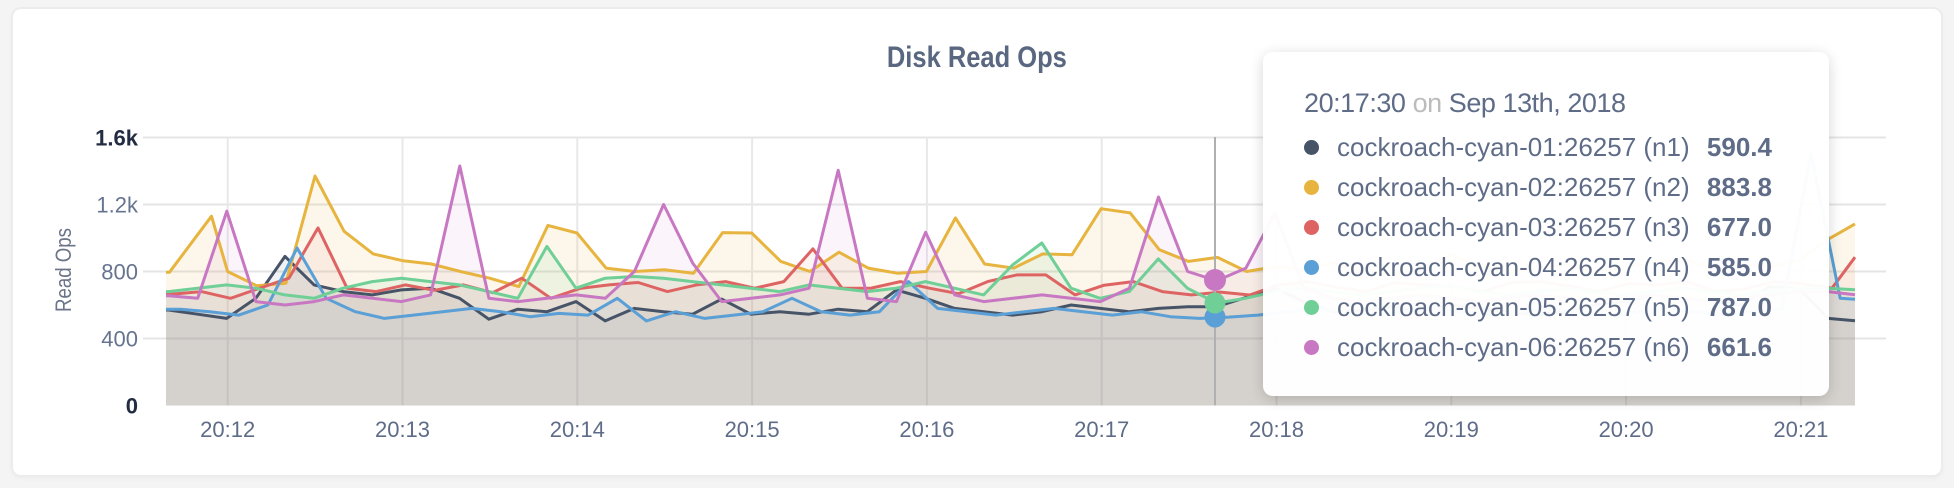 Image resolution: width=1954 pixels, height=488 pixels. What do you see at coordinates (1451, 429) in the screenshot?
I see `svg-text: 20:19` at bounding box center [1451, 429].